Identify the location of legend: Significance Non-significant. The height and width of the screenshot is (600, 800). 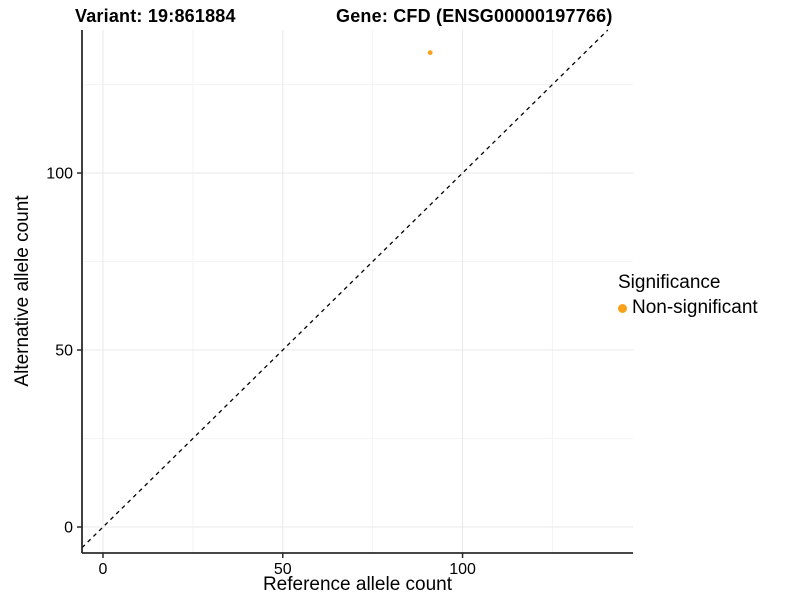
(688, 295).